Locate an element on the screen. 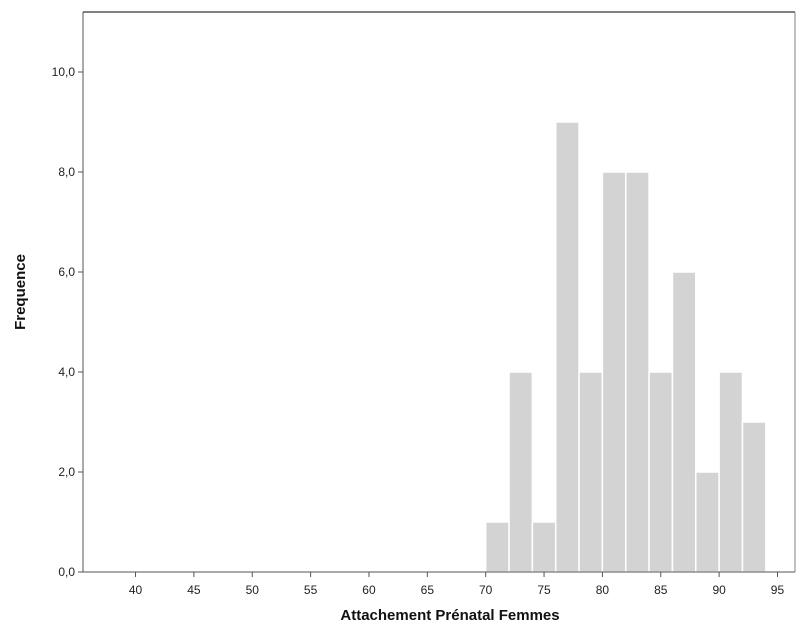  x-tick-label: 80 is located at coordinates (603, 590).